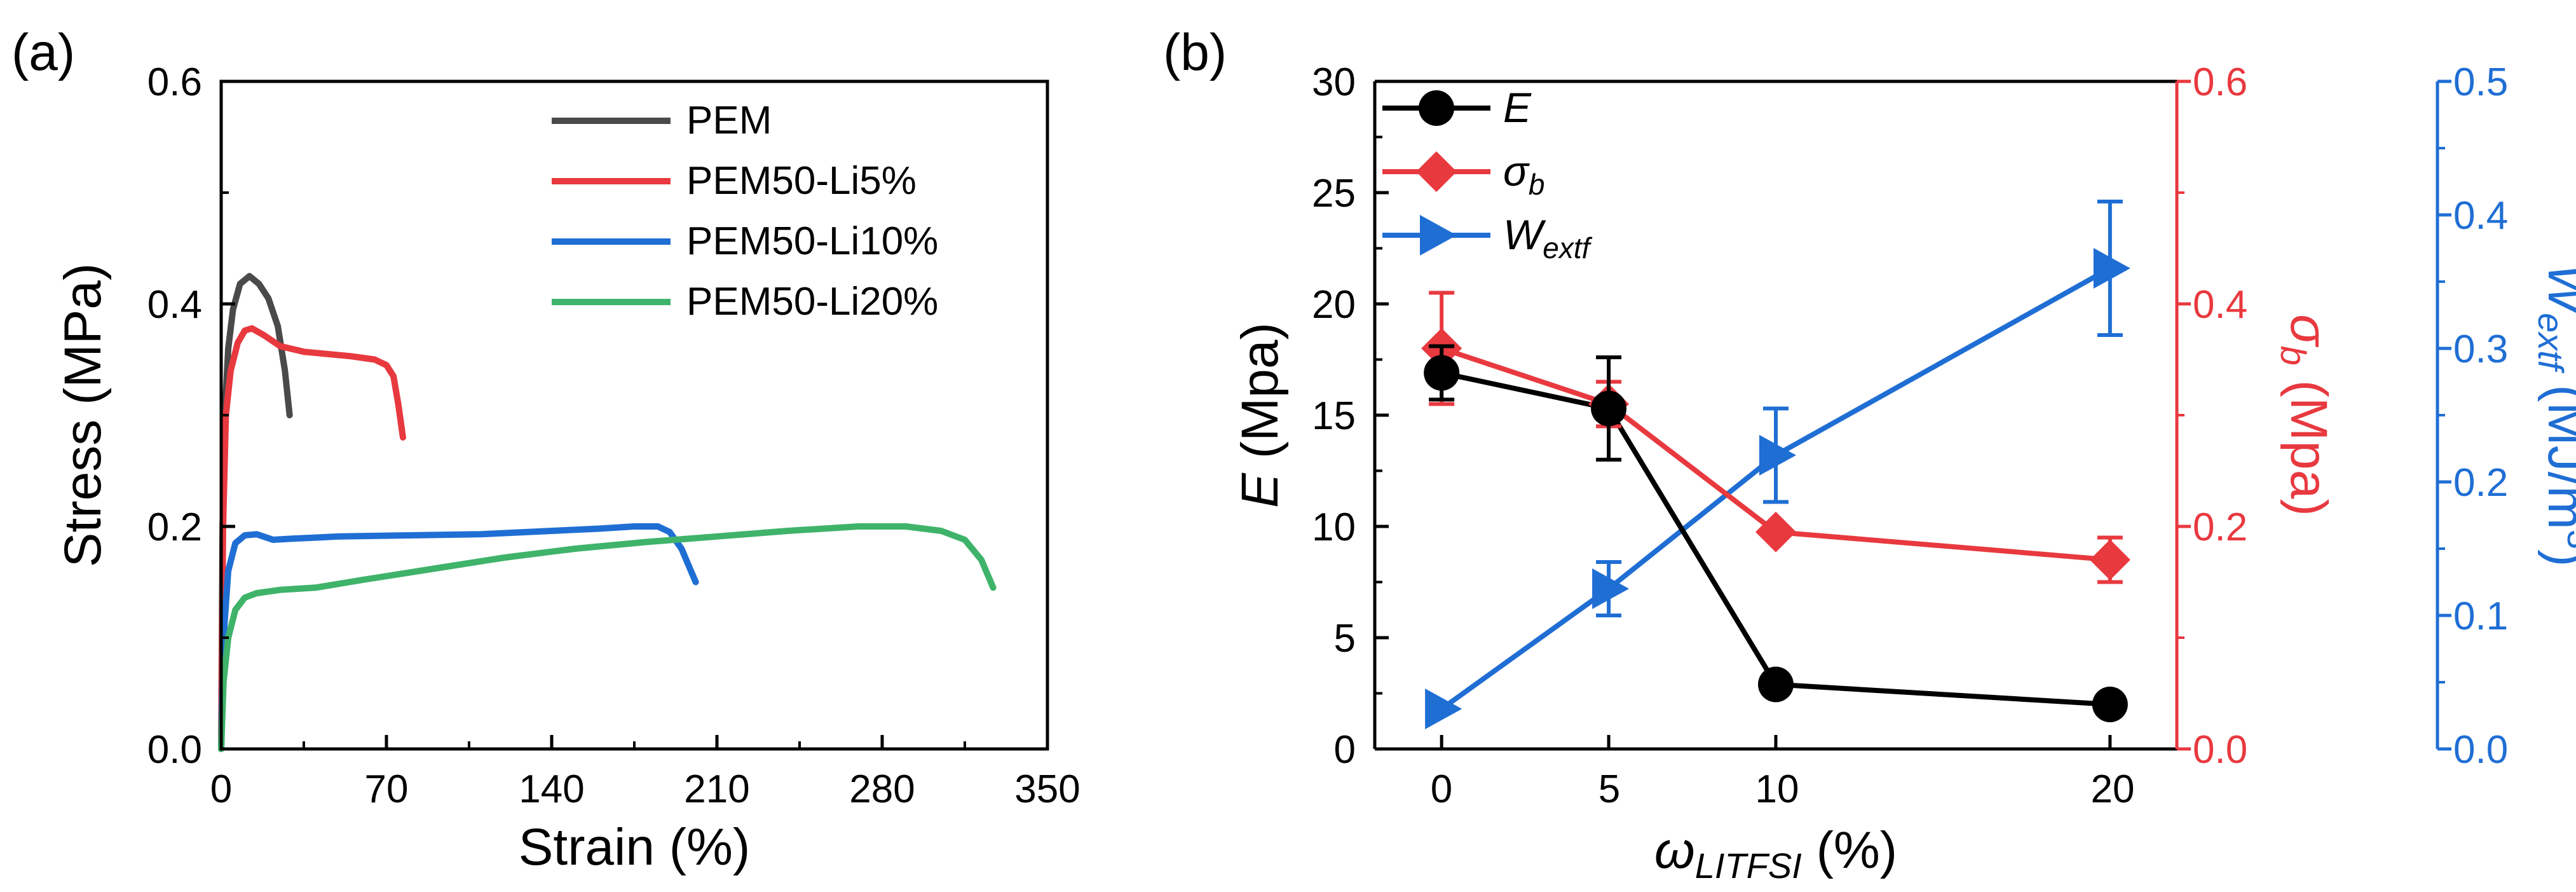 The width and height of the screenshot is (2576, 892). I want to click on legend-label-w-sub: extf, so click(1567, 247).